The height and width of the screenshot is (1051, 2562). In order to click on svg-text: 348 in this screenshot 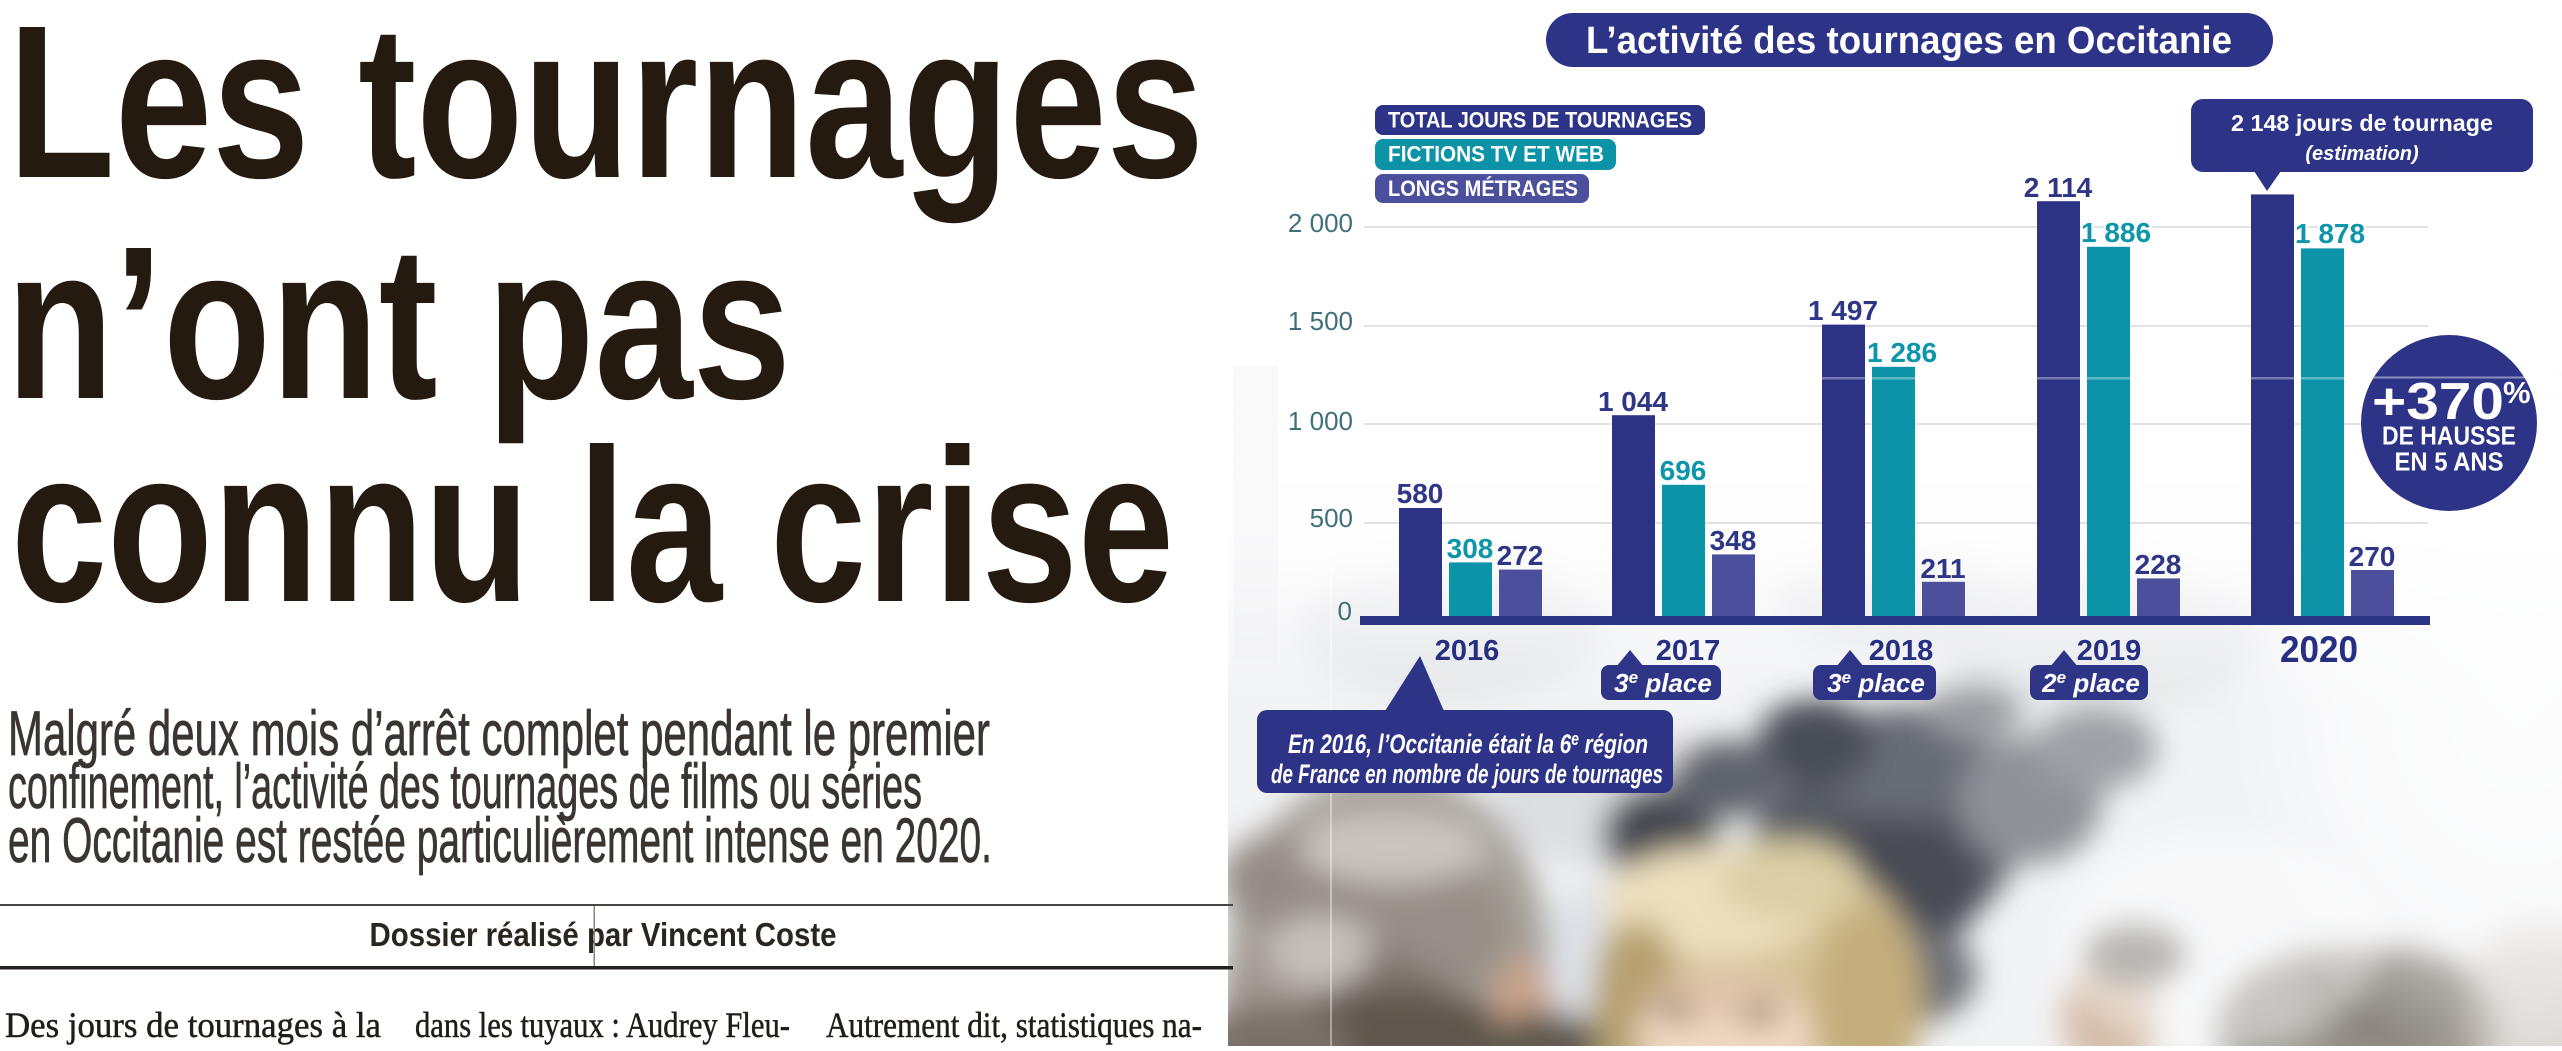, I will do `click(1733, 540)`.